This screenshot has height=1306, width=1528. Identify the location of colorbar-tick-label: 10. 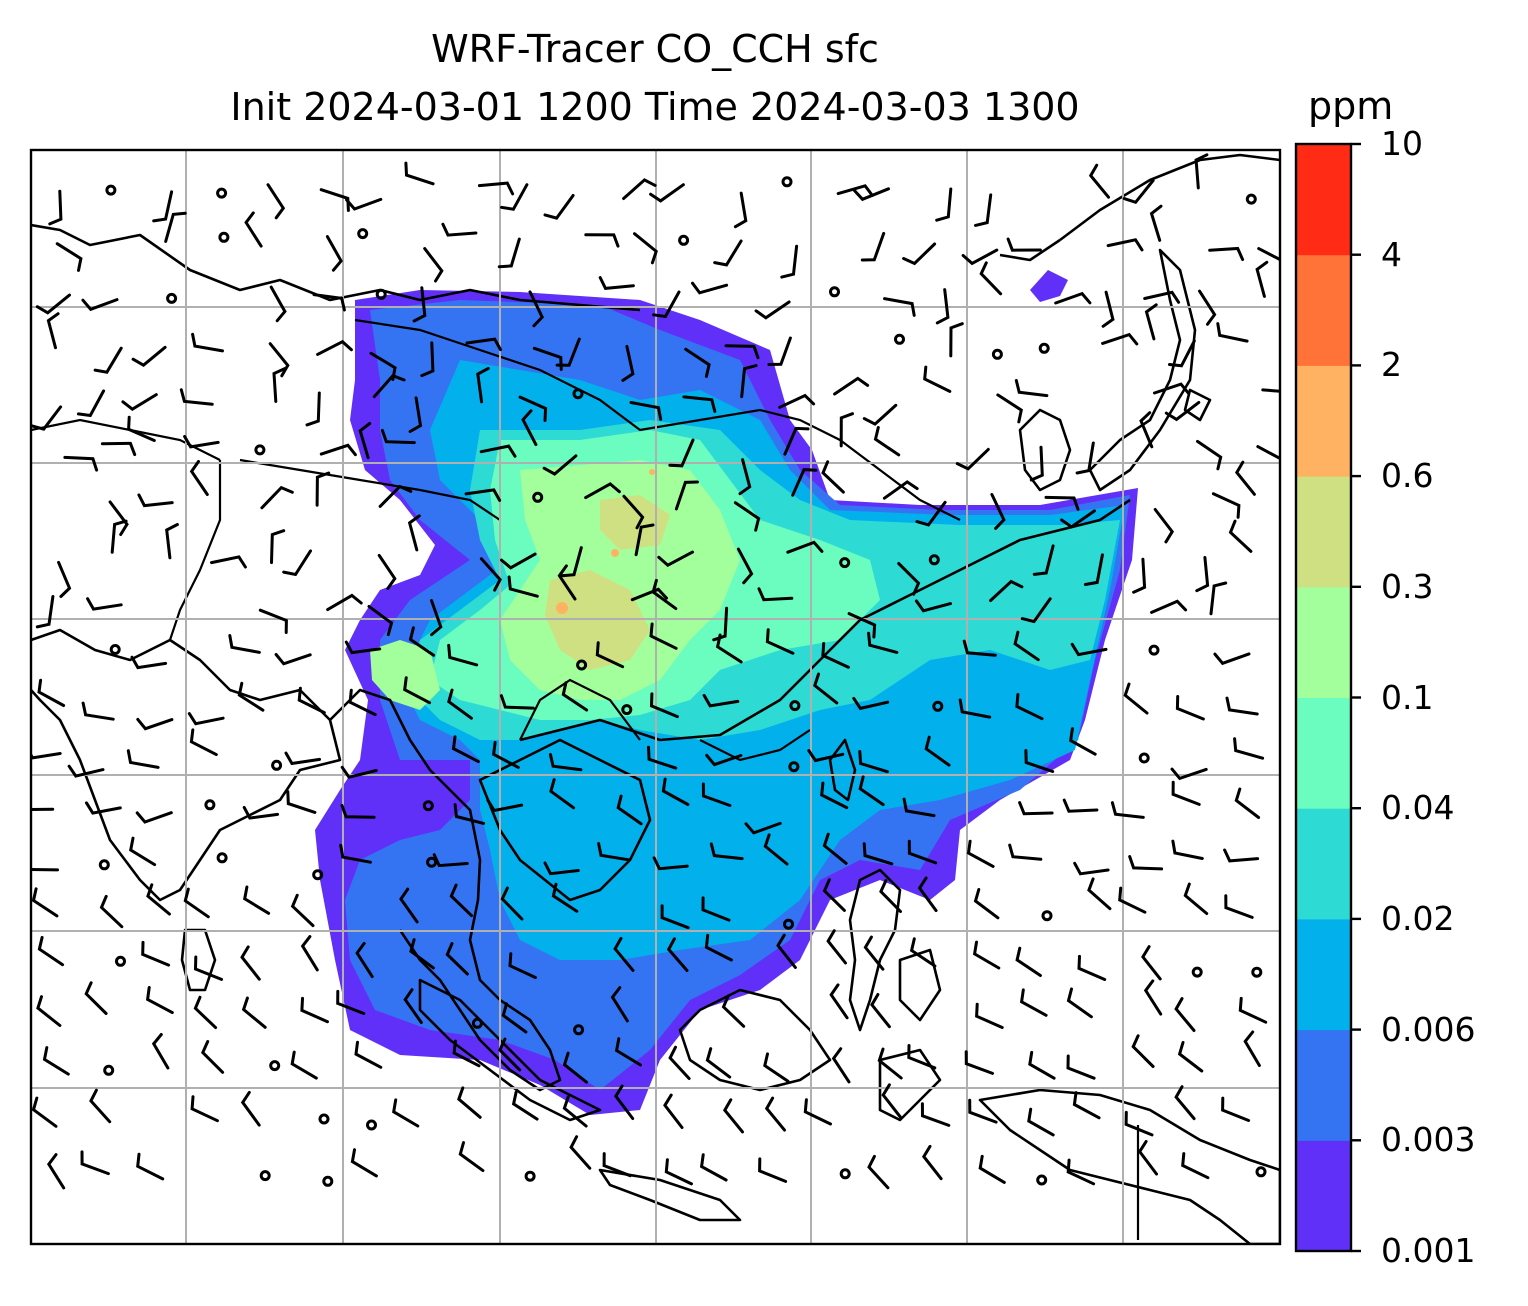
(1402, 143).